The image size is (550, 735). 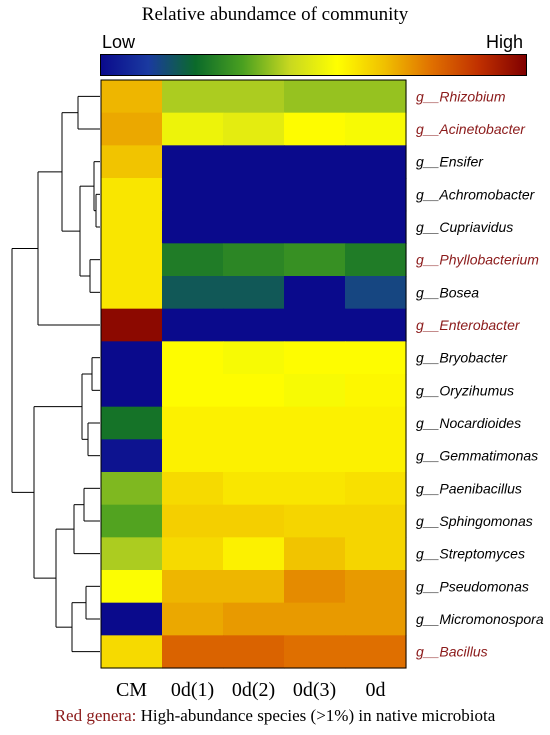 What do you see at coordinates (313, 65) in the screenshot?
I see `color-scale-bar` at bounding box center [313, 65].